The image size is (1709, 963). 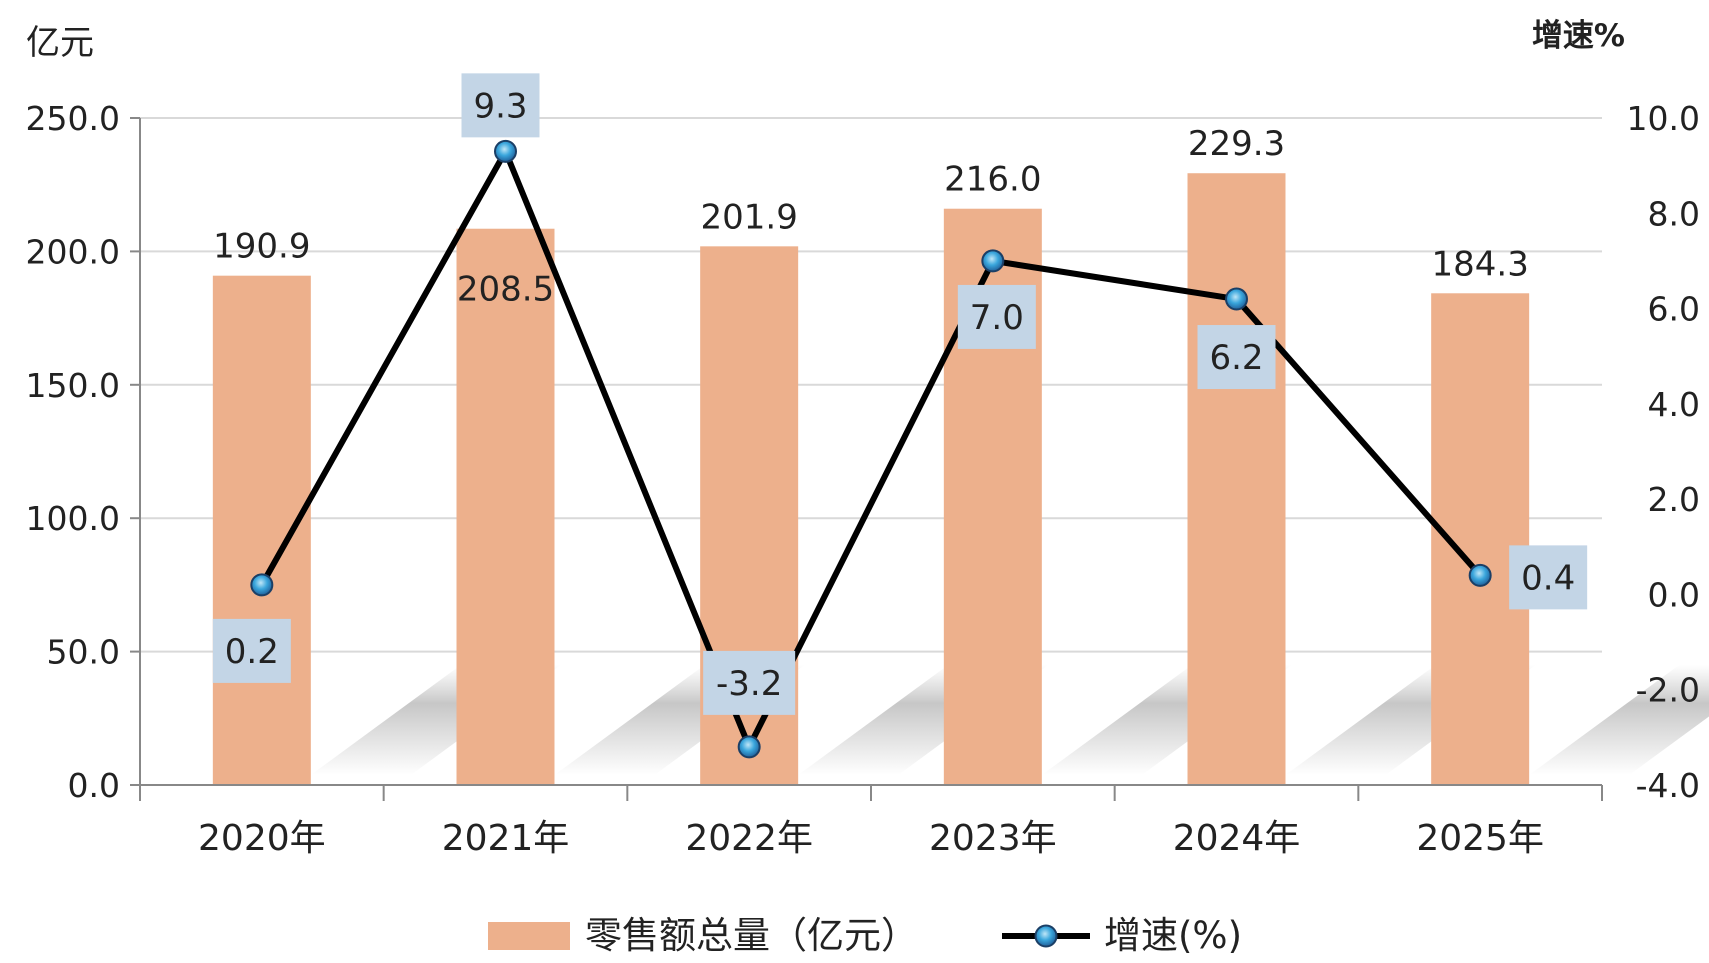 What do you see at coordinates (73, 518) in the screenshot?
I see `y-tick-label: 100.0` at bounding box center [73, 518].